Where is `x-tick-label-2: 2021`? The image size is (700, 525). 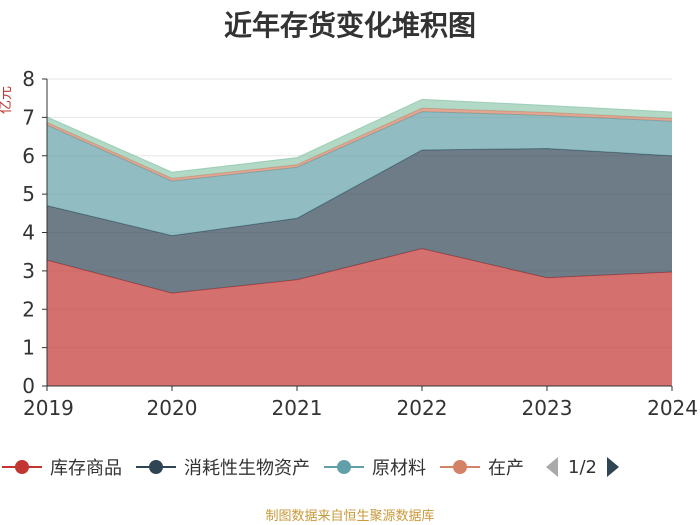 x-tick-label-2: 2021 is located at coordinates (297, 408).